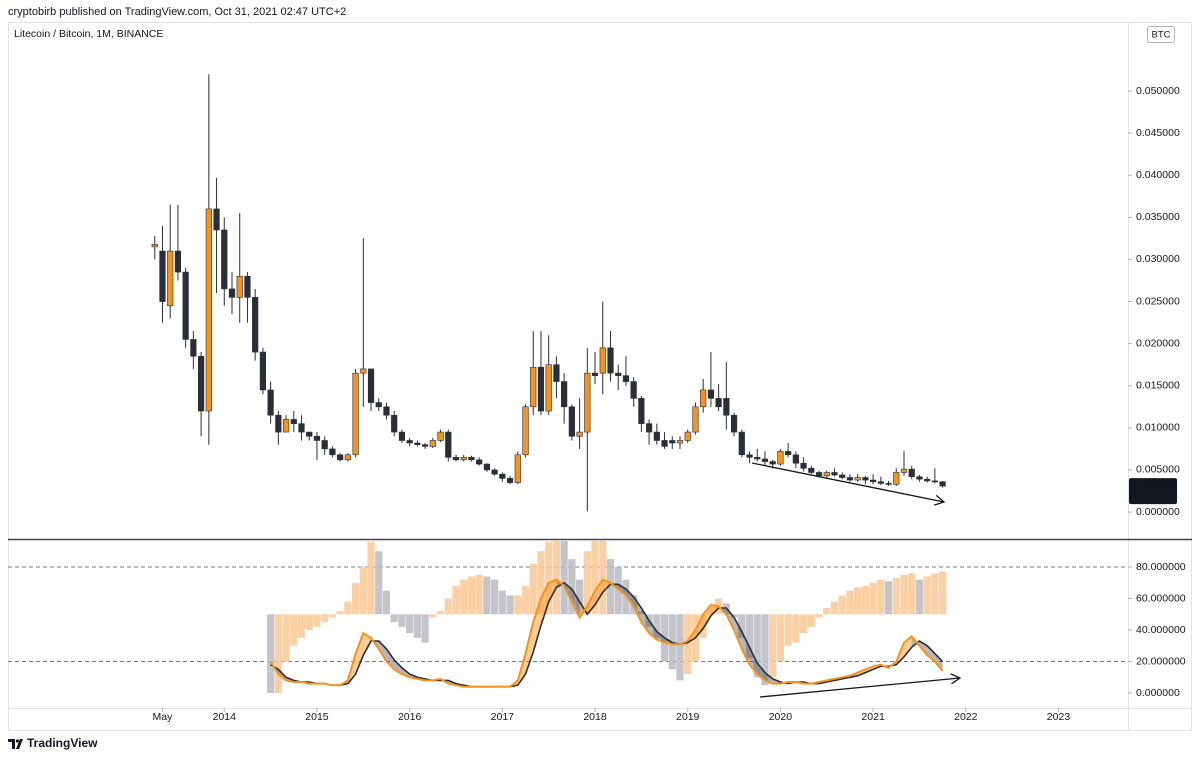  I want to click on x-tick-label: May, so click(163, 717).